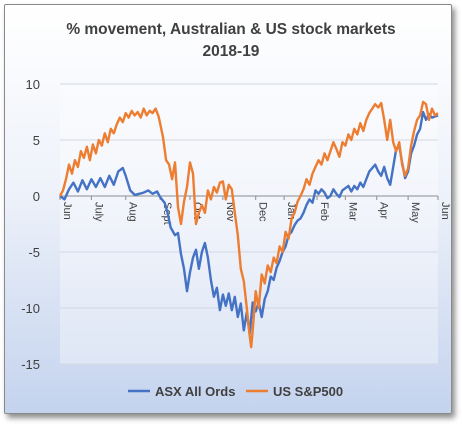 This screenshot has width=462, height=424. What do you see at coordinates (263, 212) in the screenshot?
I see `x-tick-label: Dec` at bounding box center [263, 212].